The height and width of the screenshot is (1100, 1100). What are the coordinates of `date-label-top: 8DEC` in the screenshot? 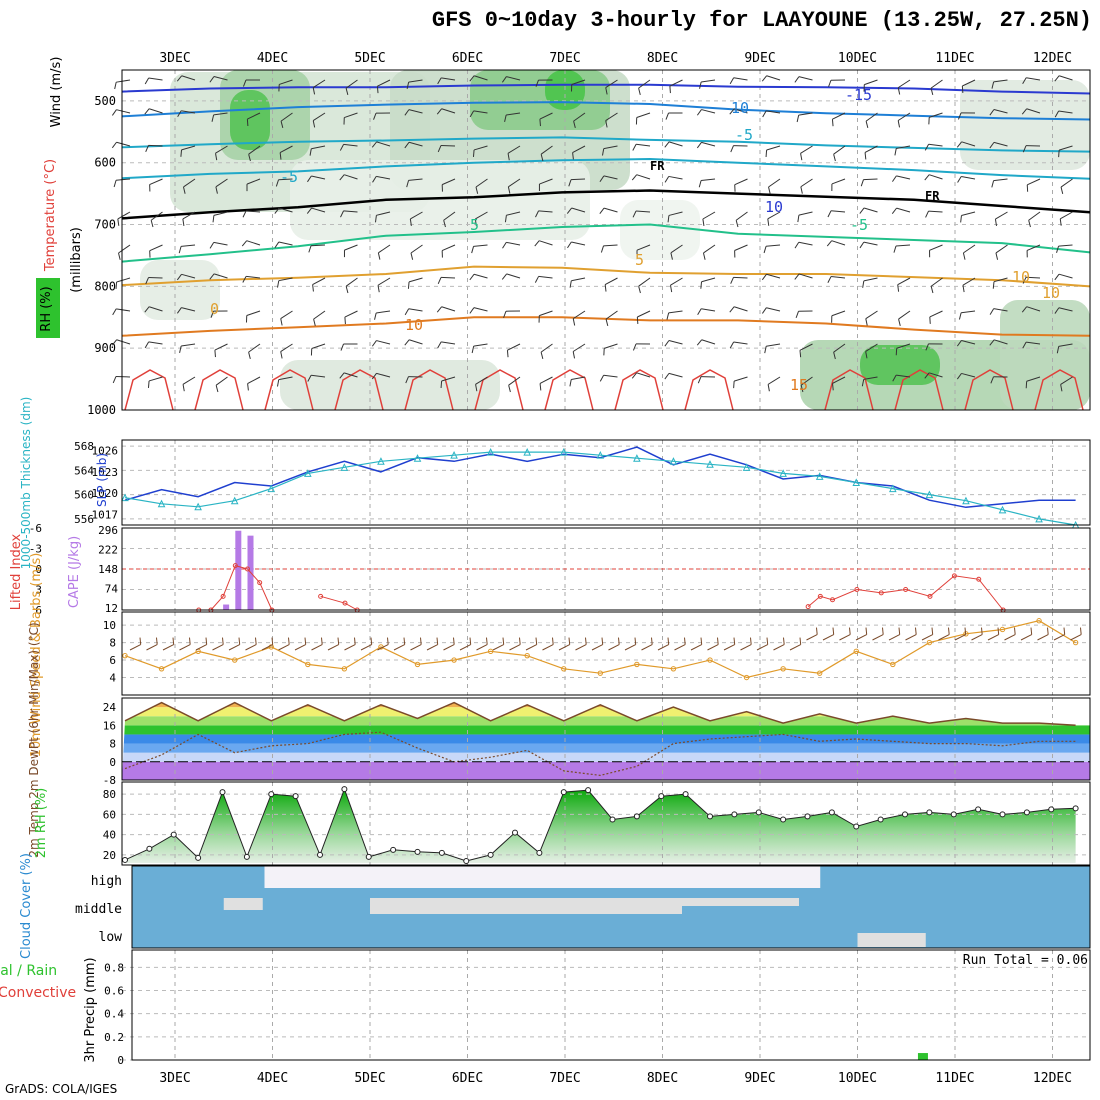 It's located at (662, 58).